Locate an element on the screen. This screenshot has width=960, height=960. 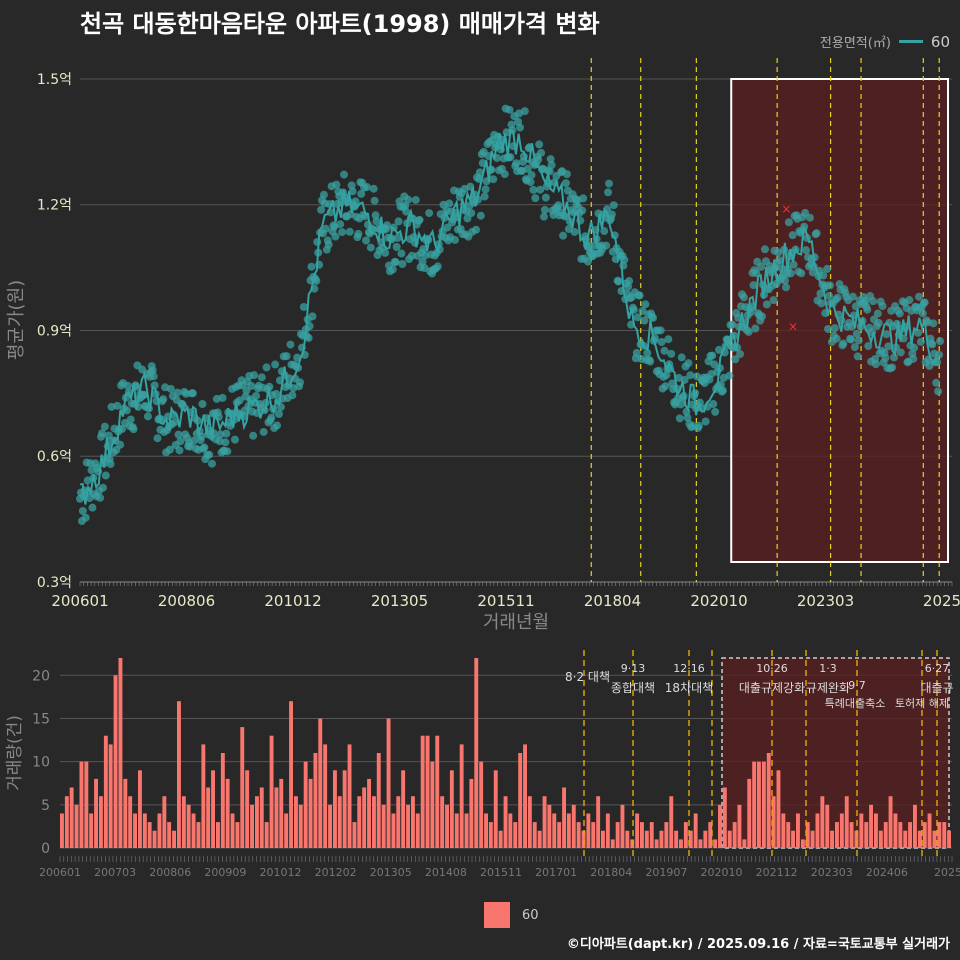
x-axis-title: 거래년월 is located at coordinates (516, 622).